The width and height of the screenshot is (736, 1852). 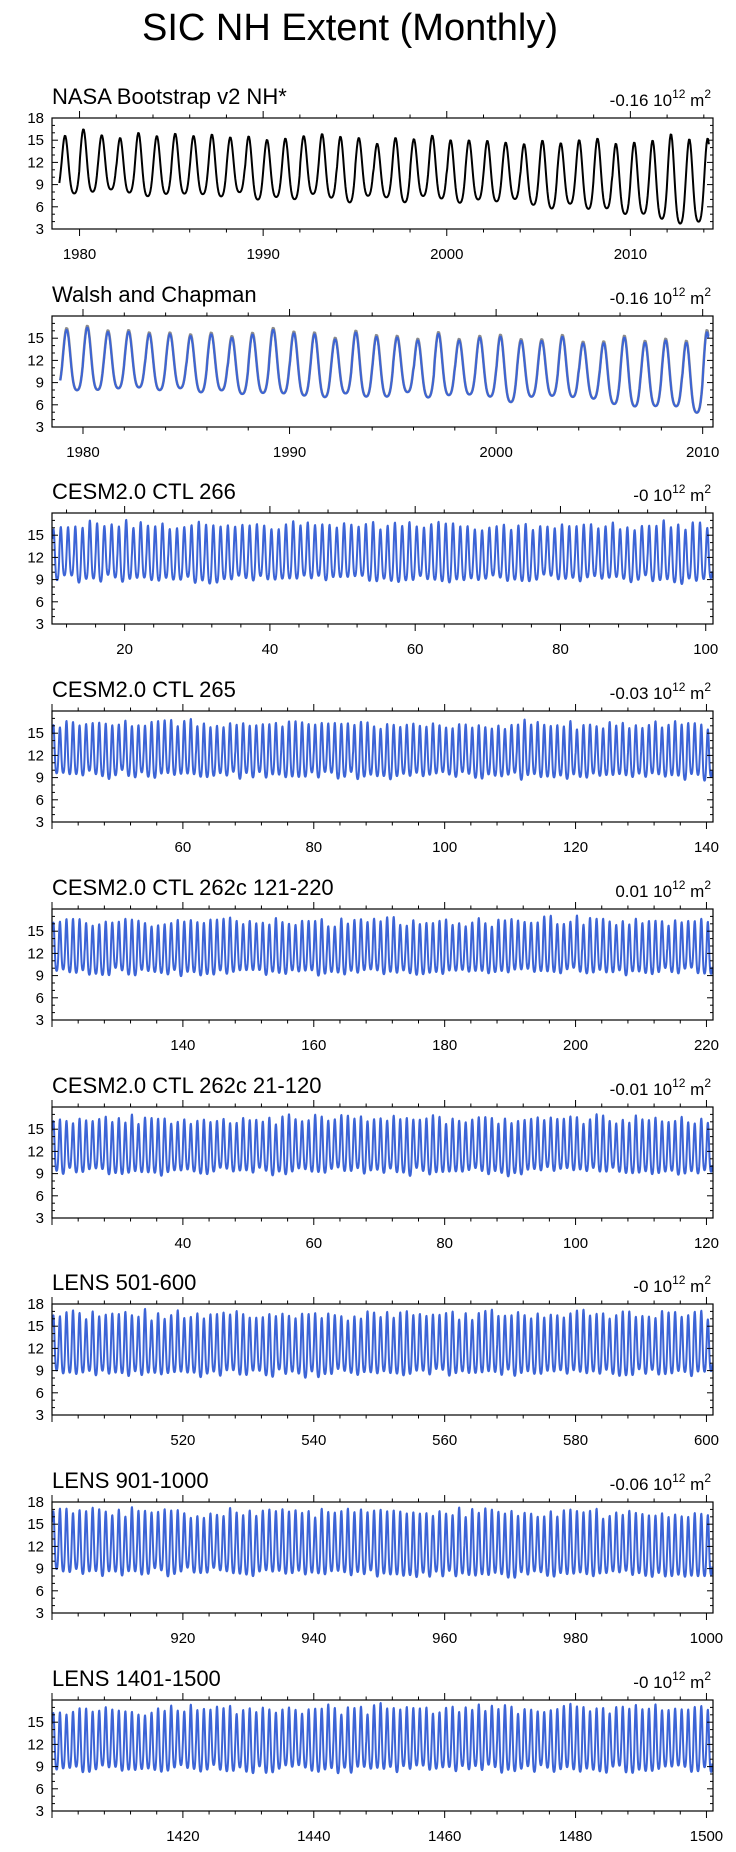 I want to click on trend-trend-label: 0.01, so click(x=634, y=891).